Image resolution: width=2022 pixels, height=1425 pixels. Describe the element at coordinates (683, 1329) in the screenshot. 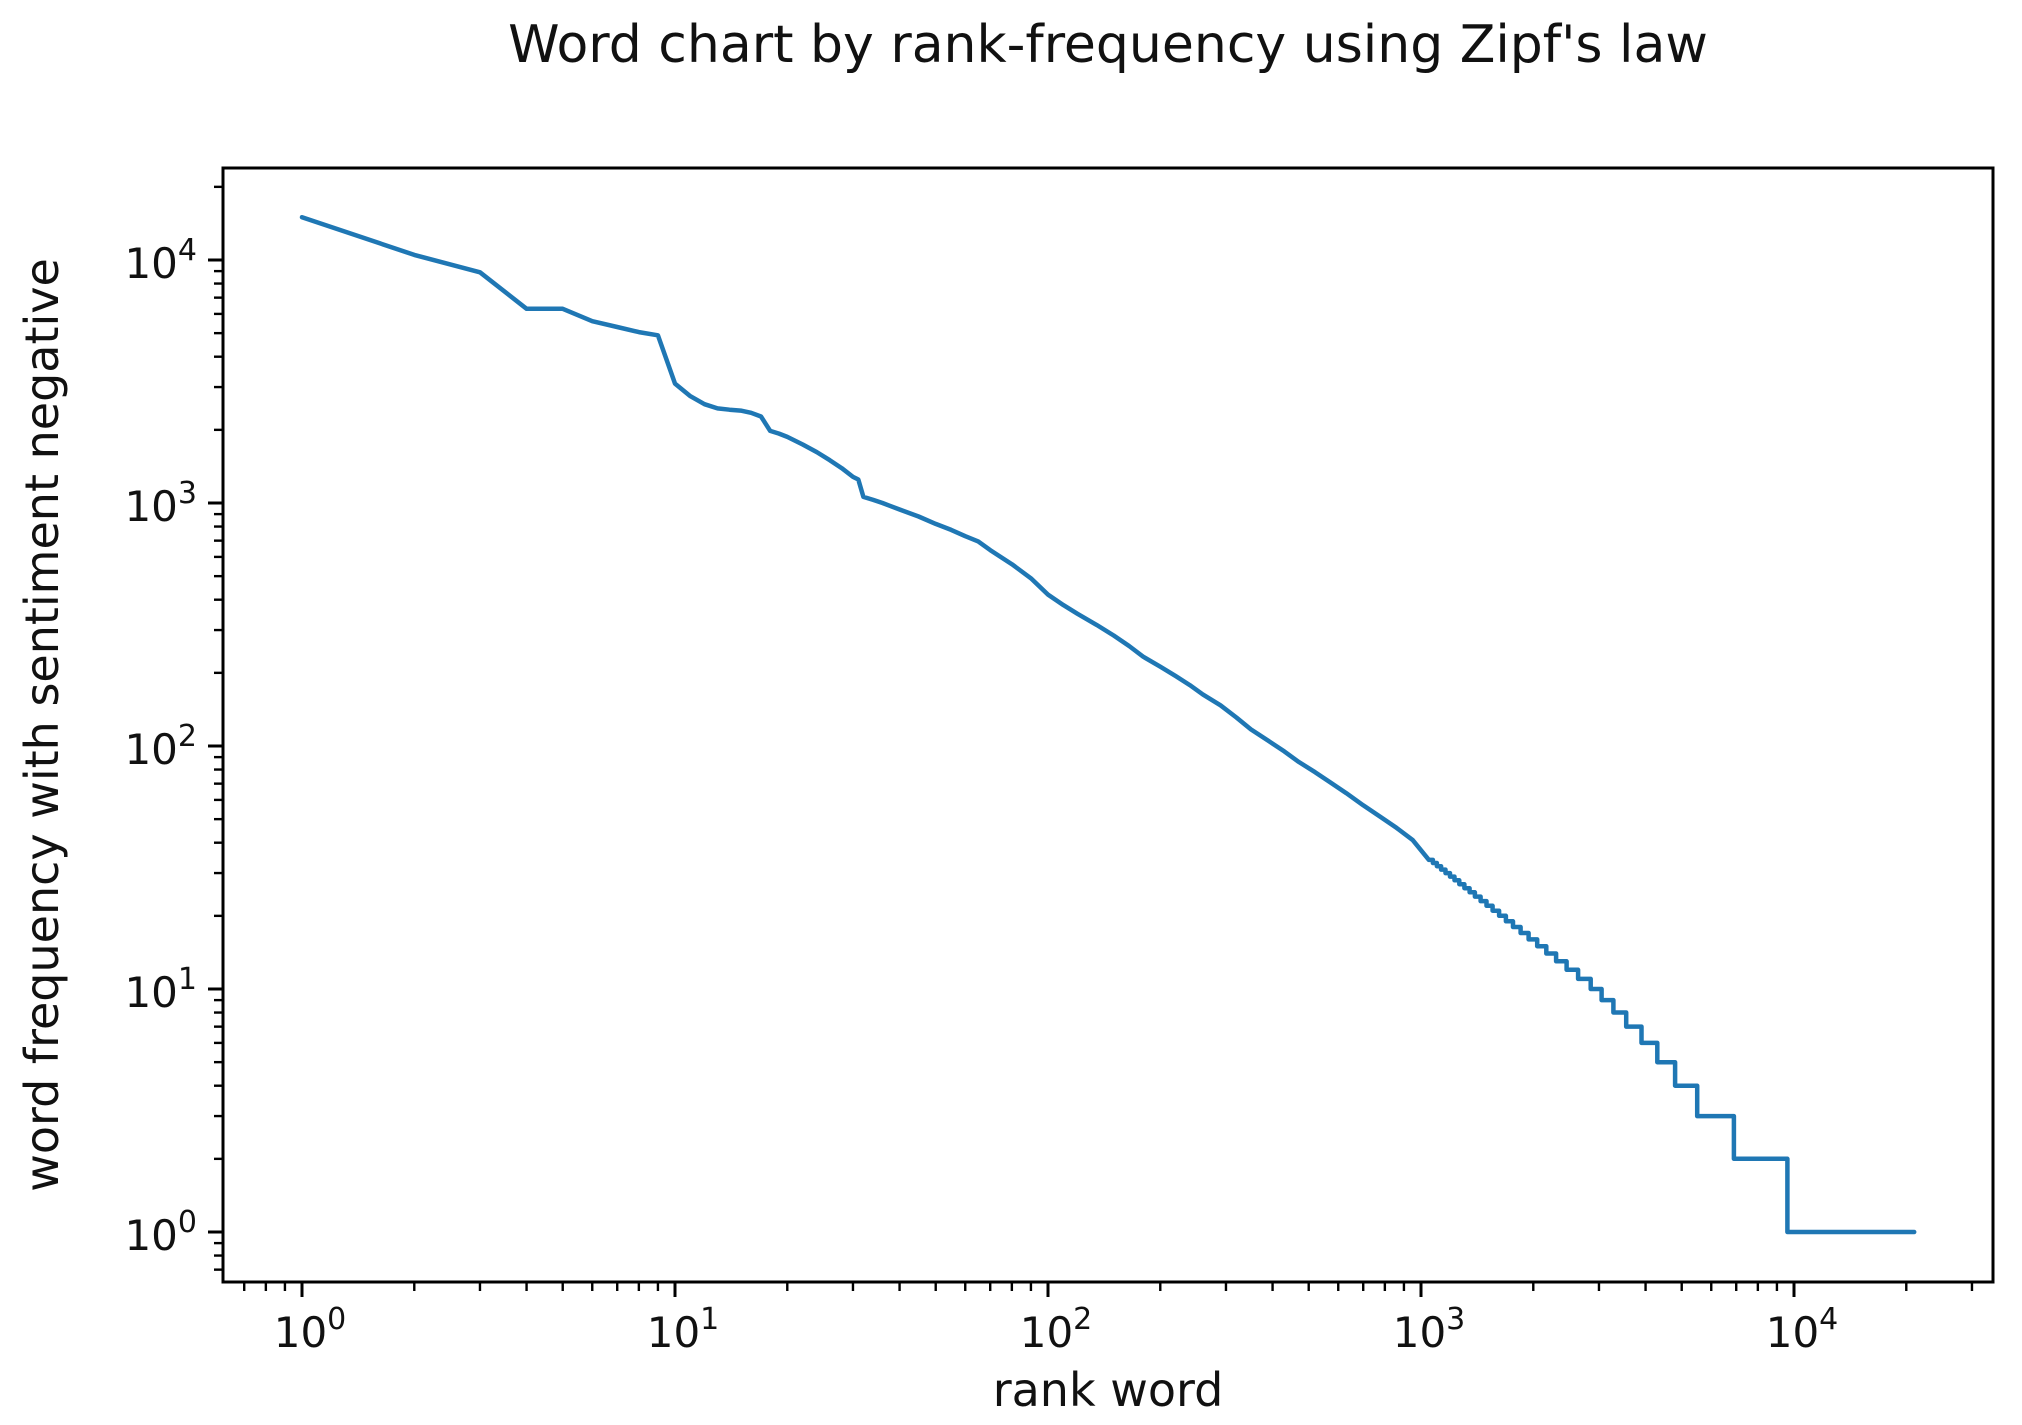

I see `x-tick-label: 101` at that location.